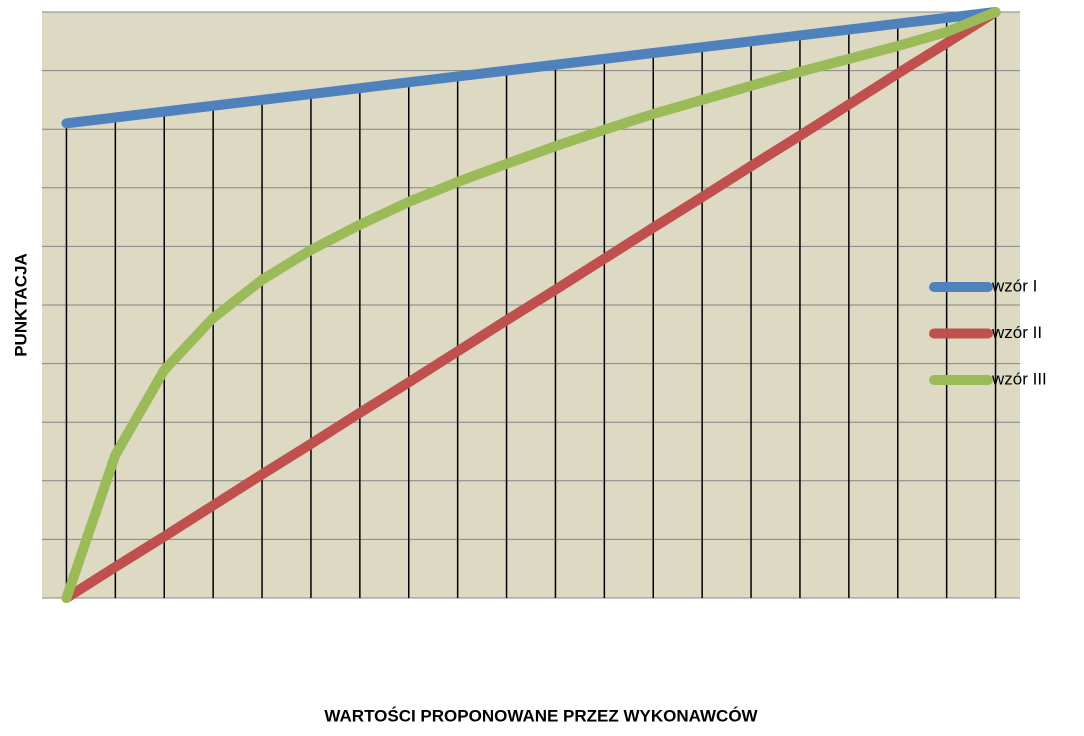 This screenshot has height=736, width=1084. What do you see at coordinates (531, 68) in the screenshot?
I see `line-series` at bounding box center [531, 68].